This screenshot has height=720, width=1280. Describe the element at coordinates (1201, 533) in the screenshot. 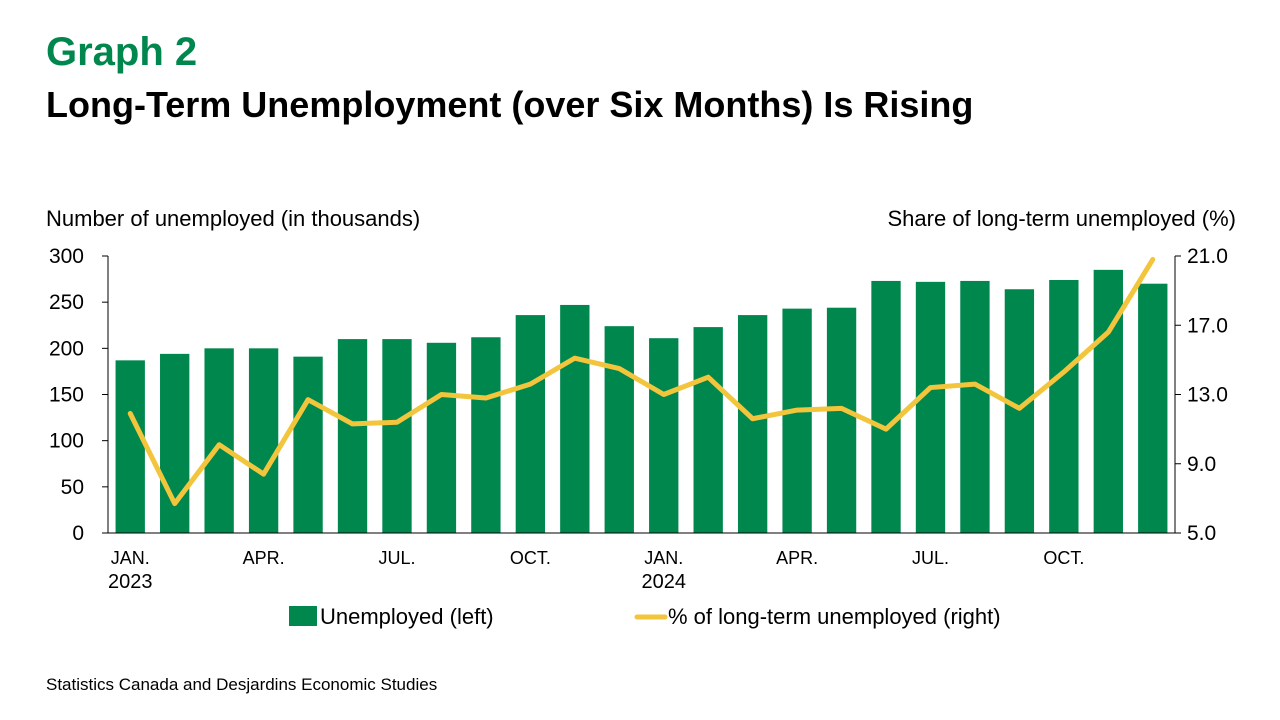

I see `right-tick-label: 5.0` at that location.